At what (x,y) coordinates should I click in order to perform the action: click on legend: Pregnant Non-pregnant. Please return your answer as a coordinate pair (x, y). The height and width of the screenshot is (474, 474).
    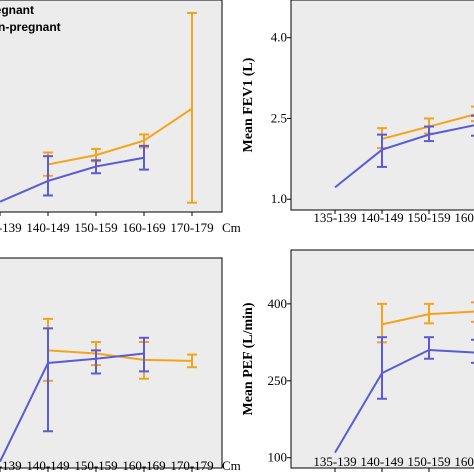
    Looking at the image, I should click on (30, 18).